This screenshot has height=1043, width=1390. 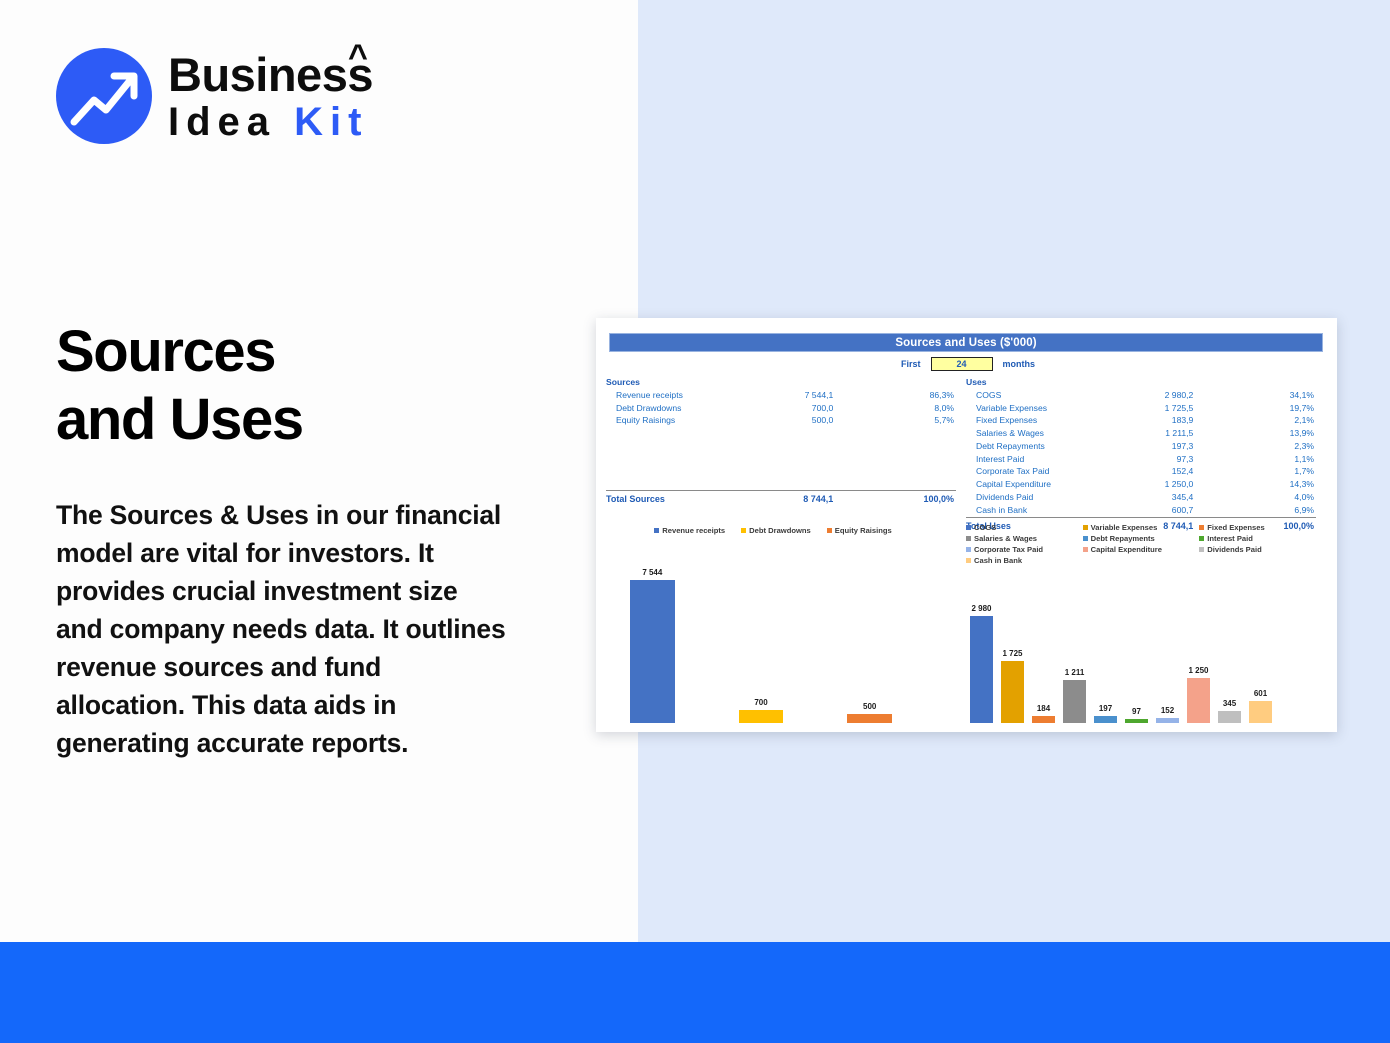 What do you see at coordinates (646, 420) in the screenshot?
I see `cell-name: Equity Raisings` at bounding box center [646, 420].